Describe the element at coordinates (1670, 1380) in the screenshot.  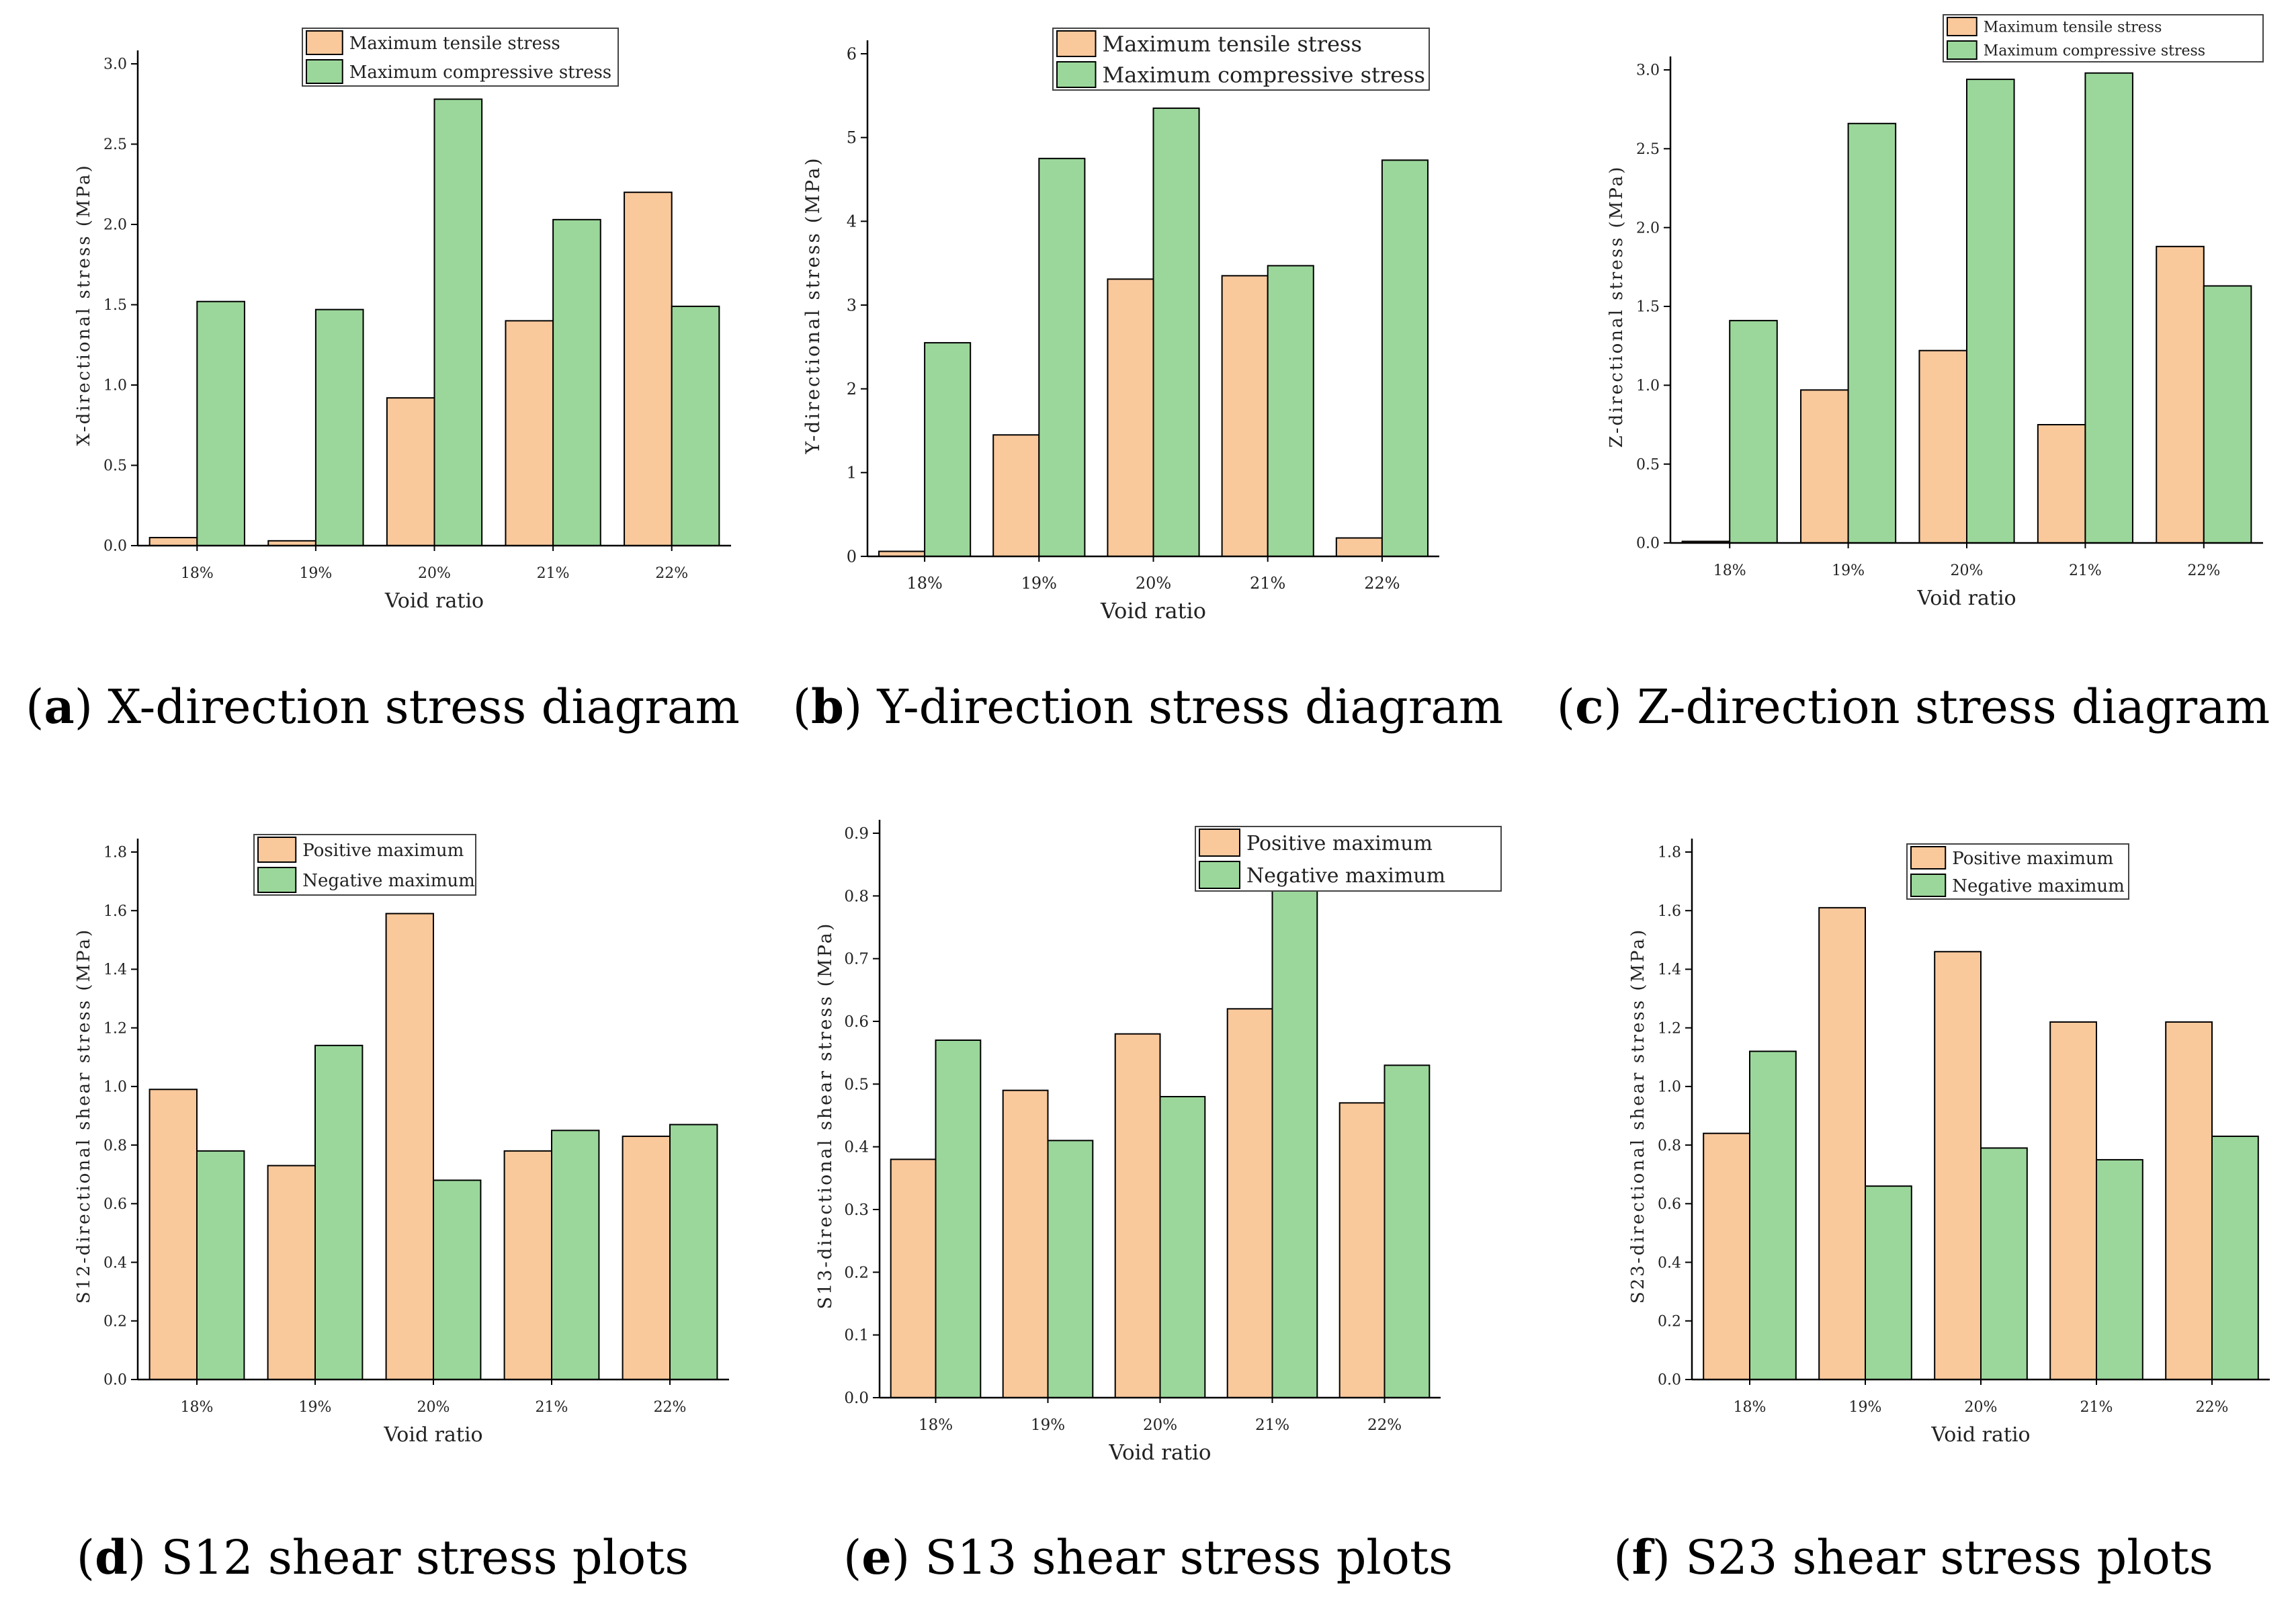
I see `y-tick-label: 0.0` at that location.